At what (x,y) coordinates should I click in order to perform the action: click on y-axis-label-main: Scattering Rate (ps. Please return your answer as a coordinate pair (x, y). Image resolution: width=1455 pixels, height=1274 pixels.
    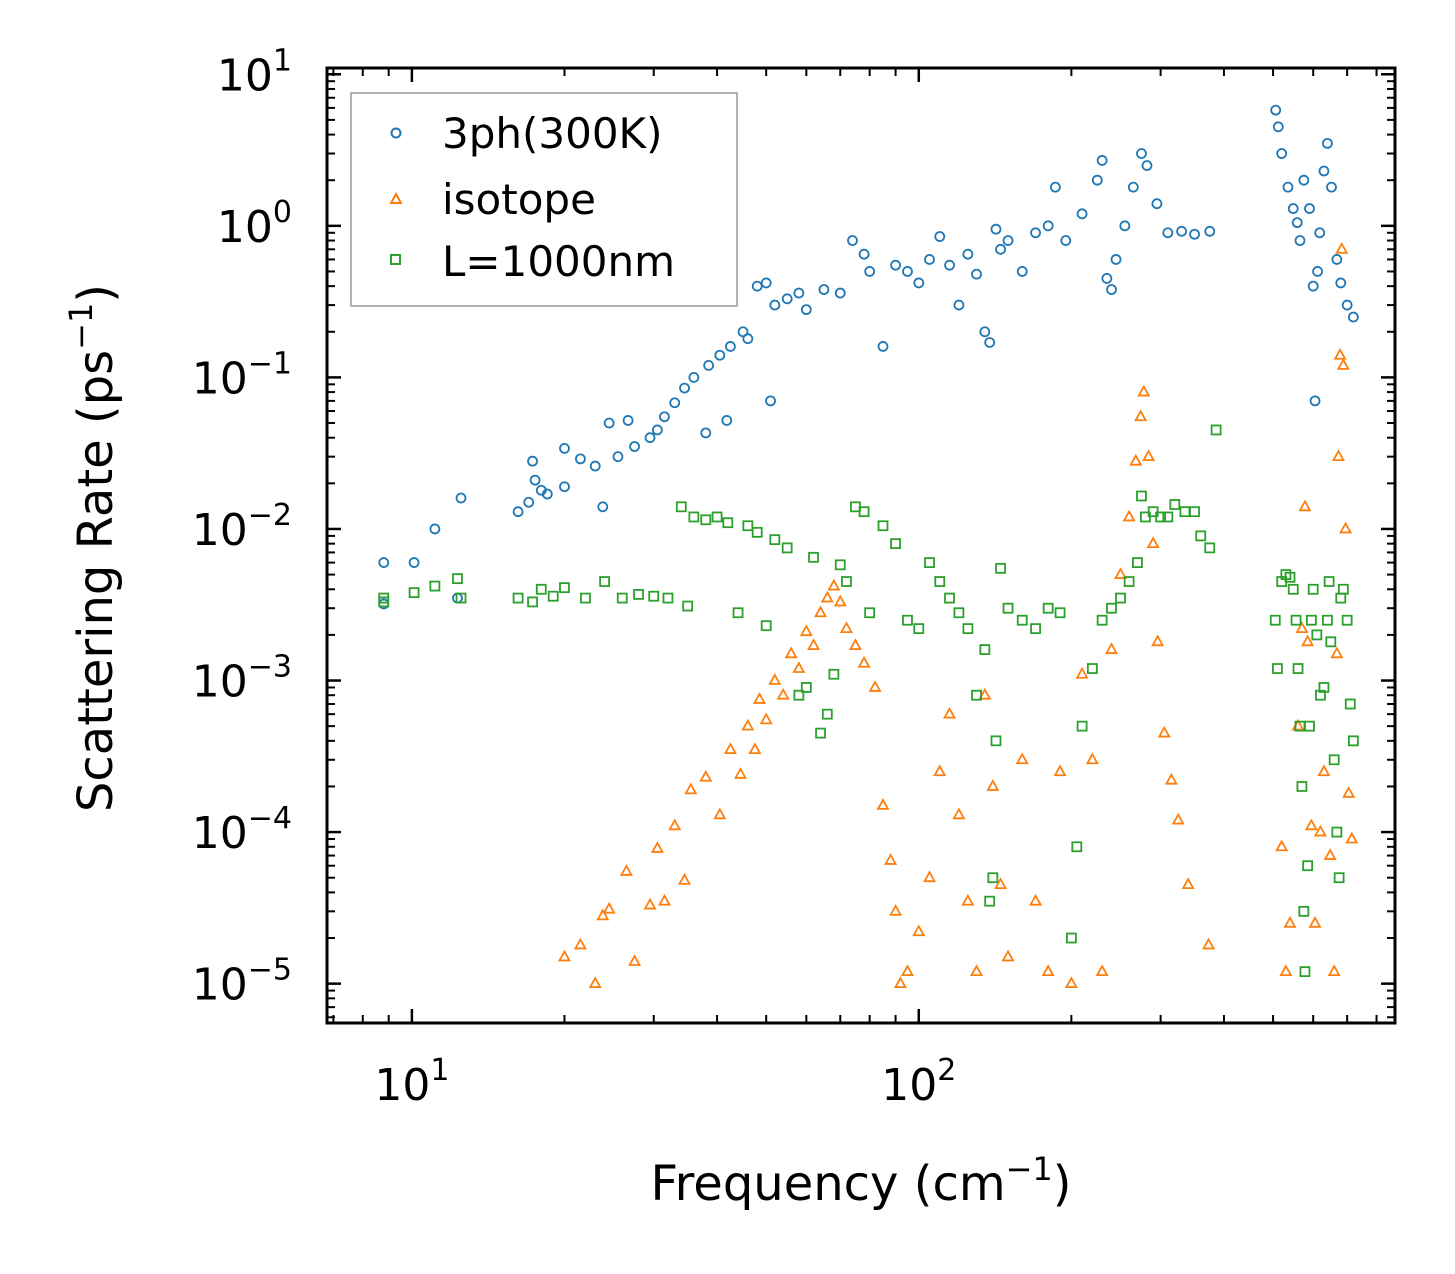
    Looking at the image, I should click on (96, 581).